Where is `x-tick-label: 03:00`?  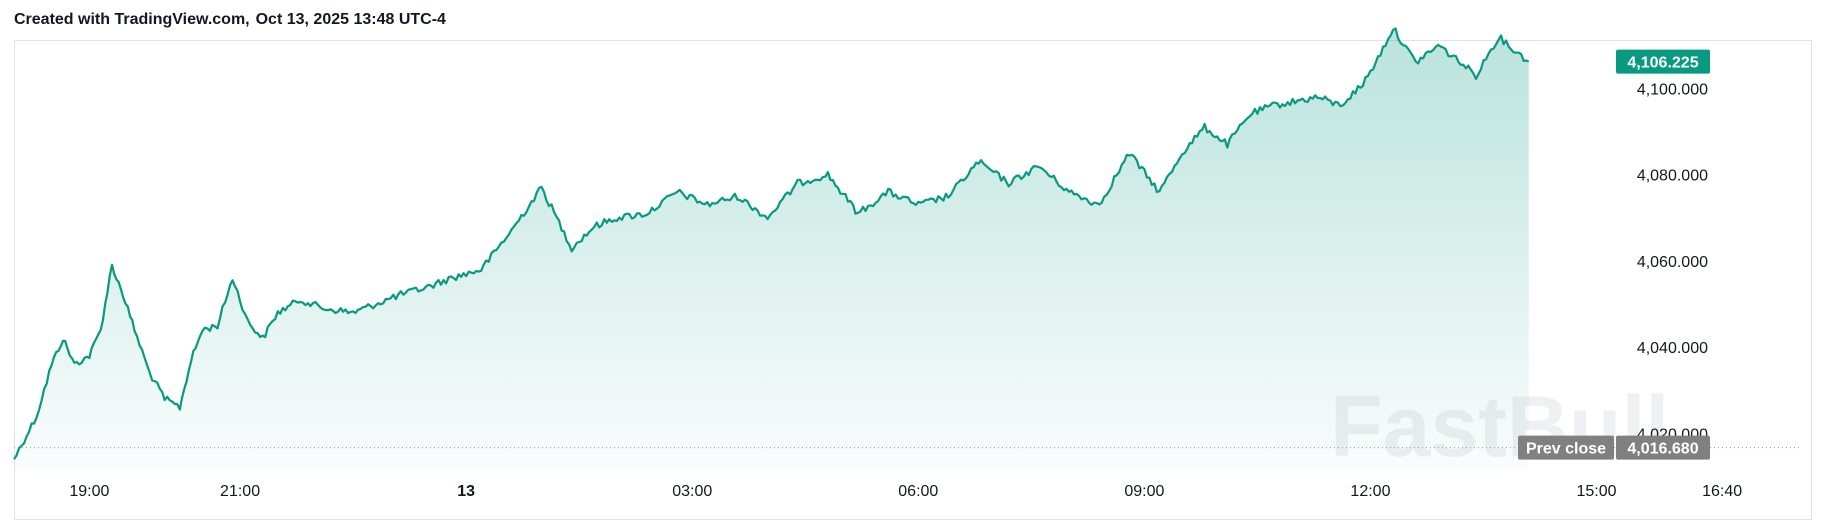
x-tick-label: 03:00 is located at coordinates (692, 491).